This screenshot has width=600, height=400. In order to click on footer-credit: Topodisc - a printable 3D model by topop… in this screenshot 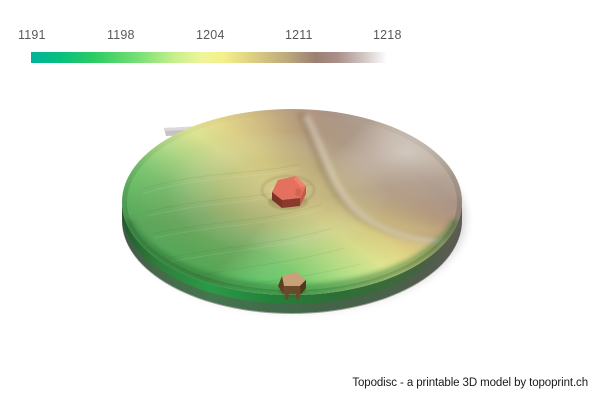, I will do `click(470, 383)`.